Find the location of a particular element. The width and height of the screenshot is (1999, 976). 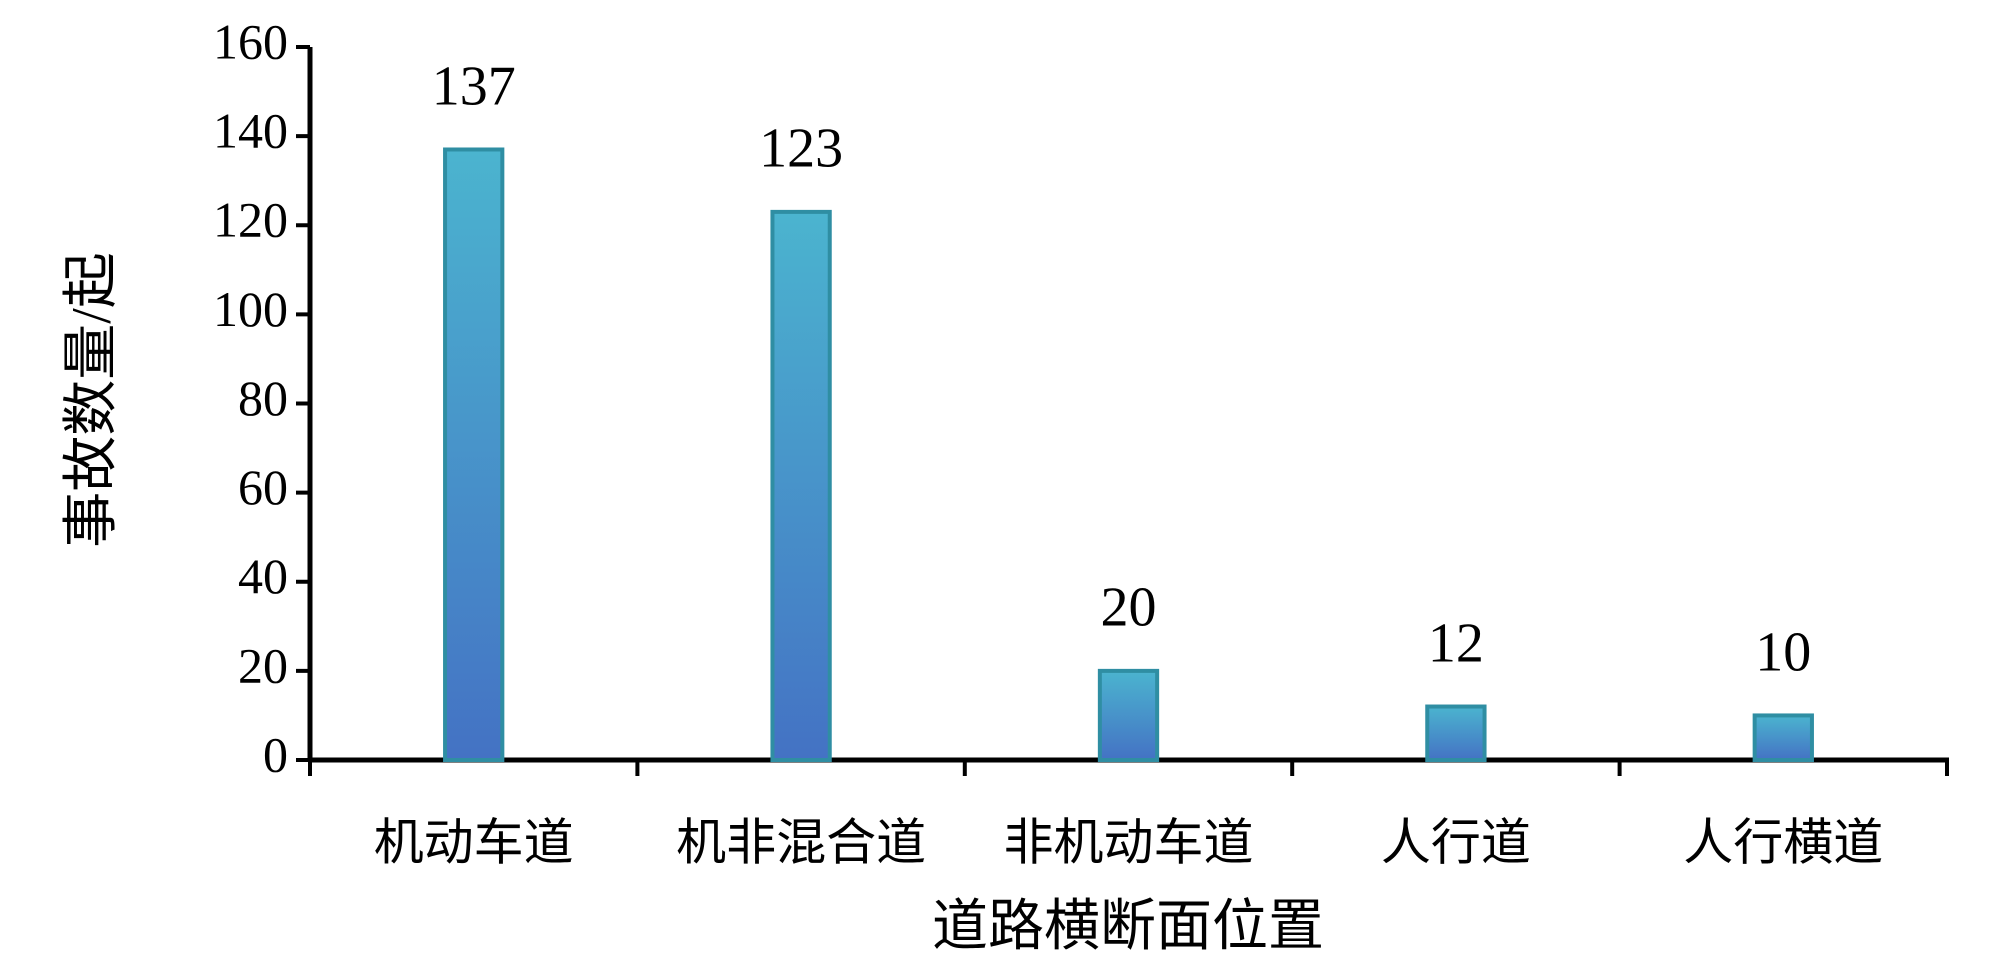

y-tick-label: 140 is located at coordinates (250, 131).